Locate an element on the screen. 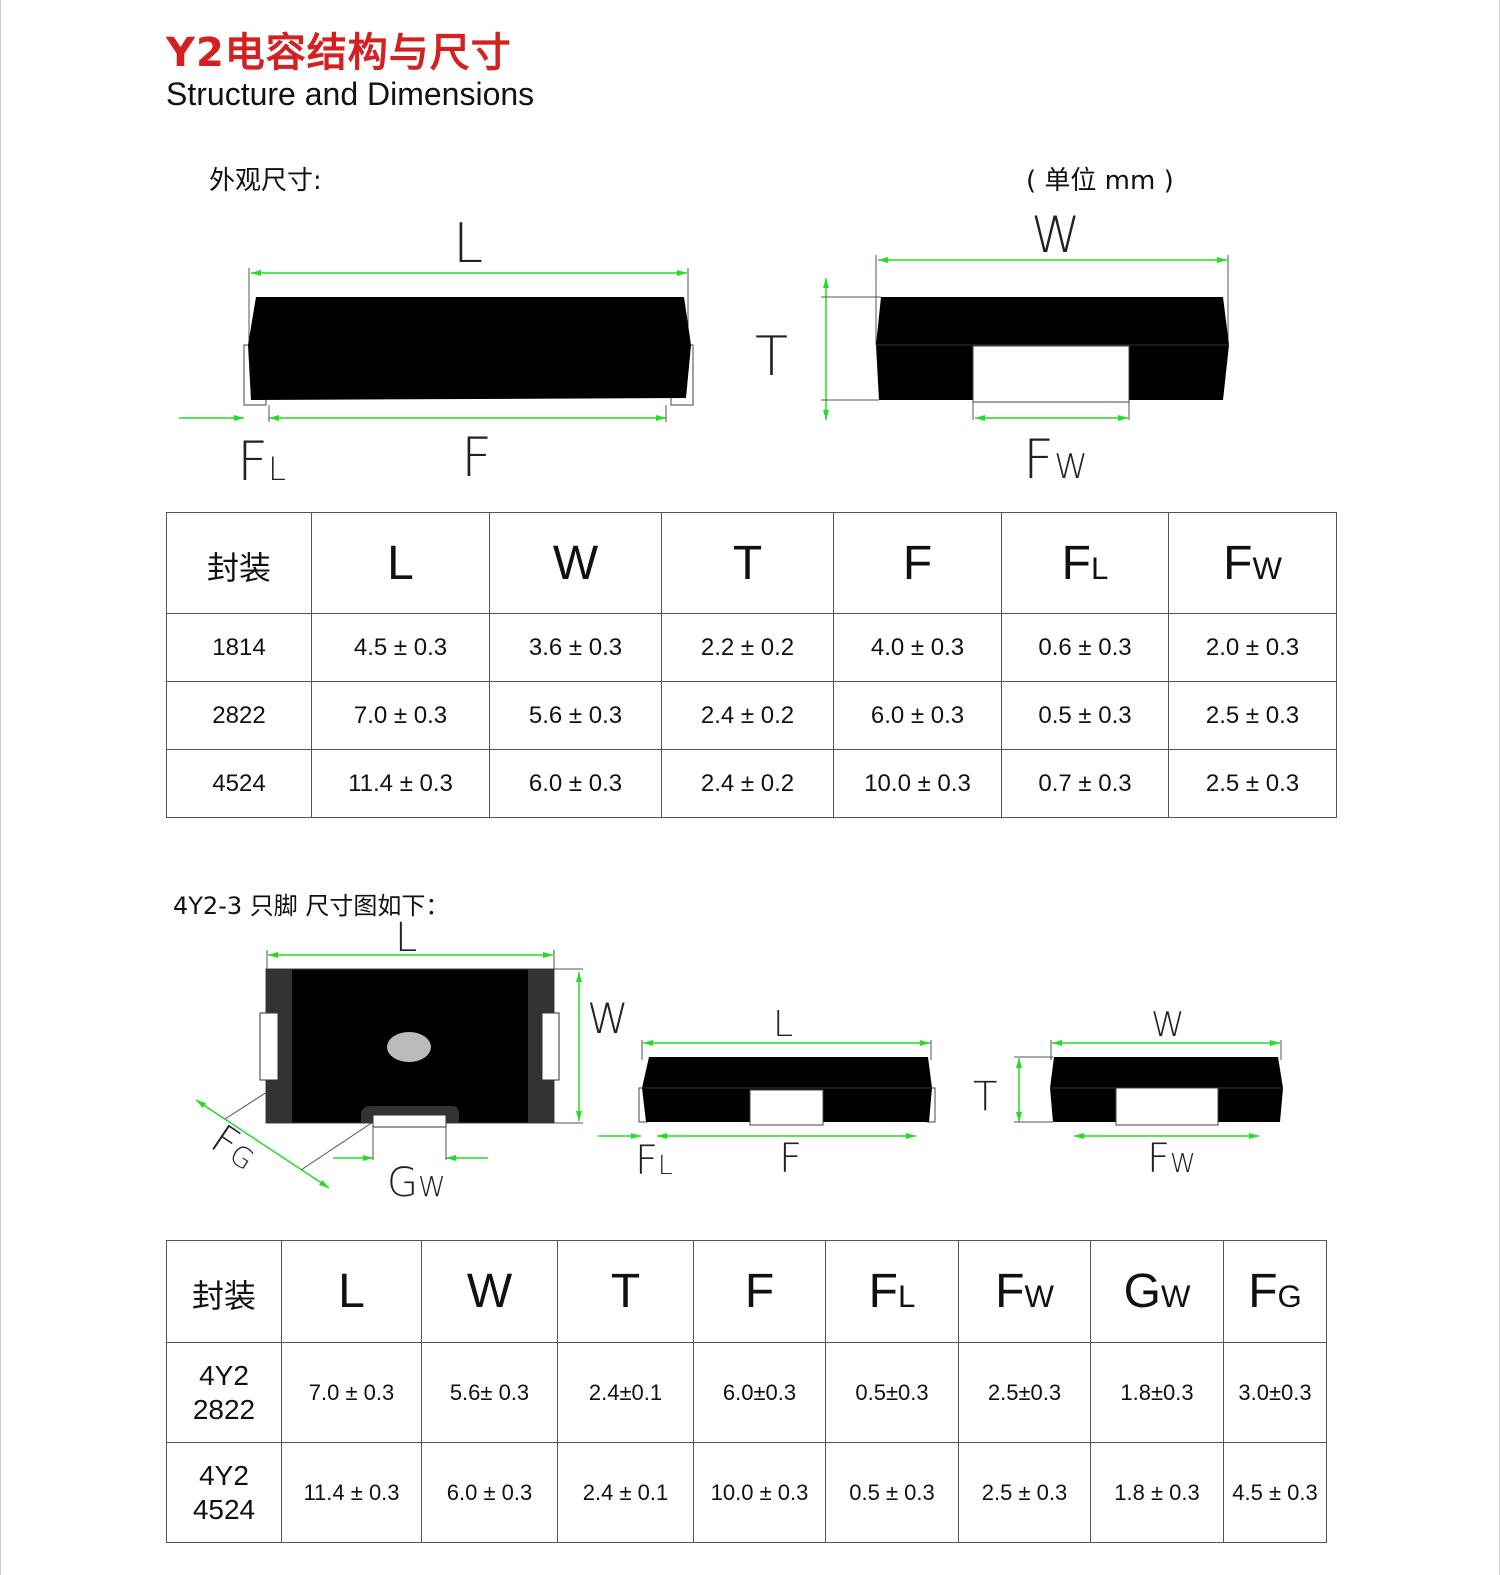 This screenshot has height=1575, width=1500. value-cell: 3.6 ± 0.3 is located at coordinates (575, 647).